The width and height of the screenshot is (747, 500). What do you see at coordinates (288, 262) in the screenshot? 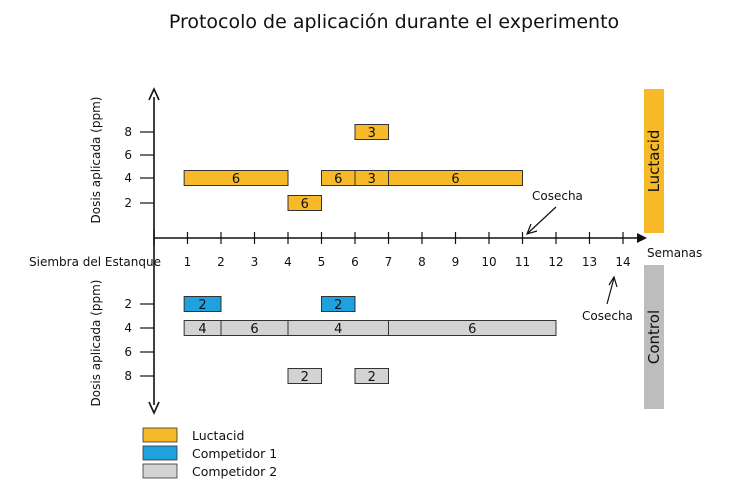
I see `x-tick-label: 4` at bounding box center [288, 262].